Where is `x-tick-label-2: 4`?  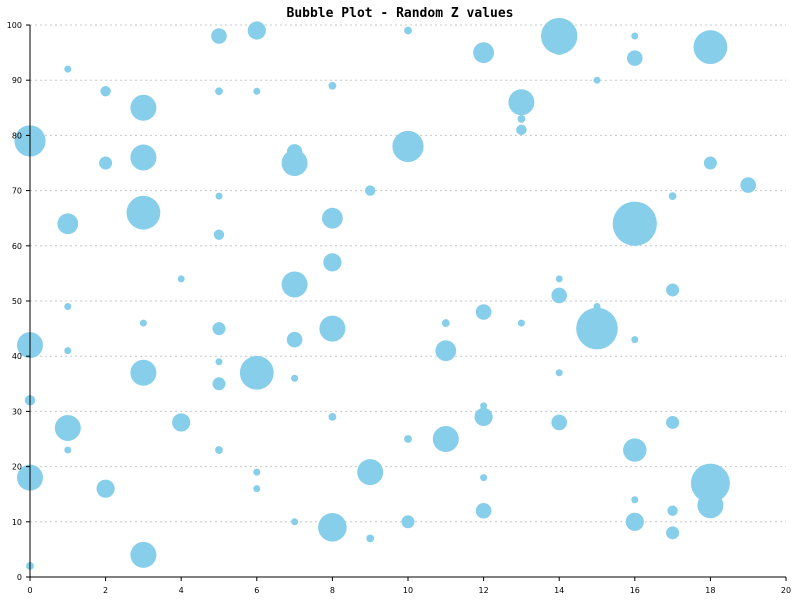 x-tick-label-2: 4 is located at coordinates (181, 590).